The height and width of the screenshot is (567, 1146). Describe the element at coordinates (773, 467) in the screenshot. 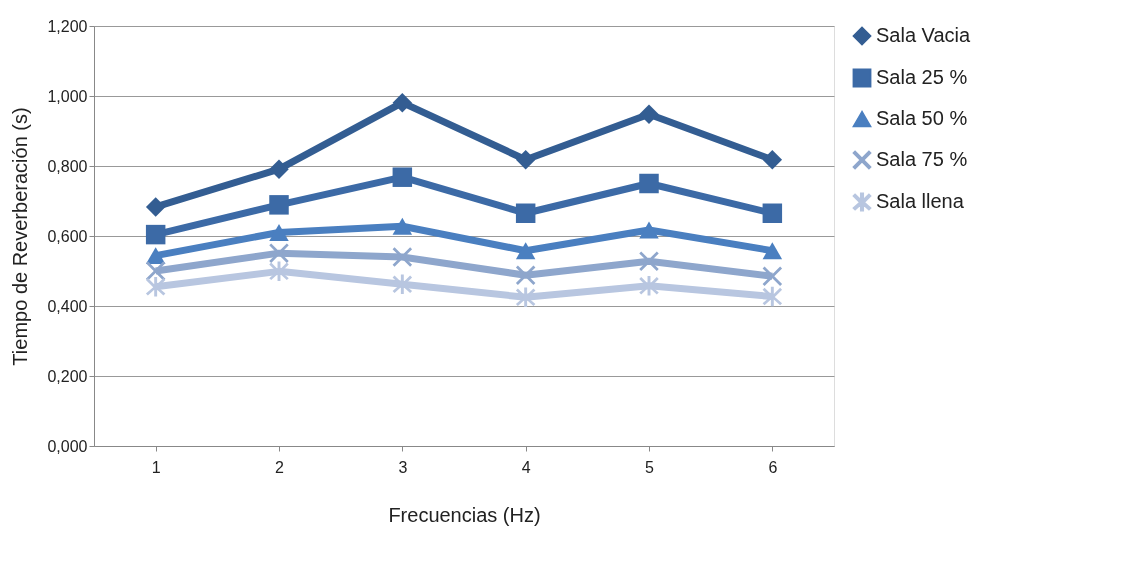

I see `x-tick-label: 6` at that location.